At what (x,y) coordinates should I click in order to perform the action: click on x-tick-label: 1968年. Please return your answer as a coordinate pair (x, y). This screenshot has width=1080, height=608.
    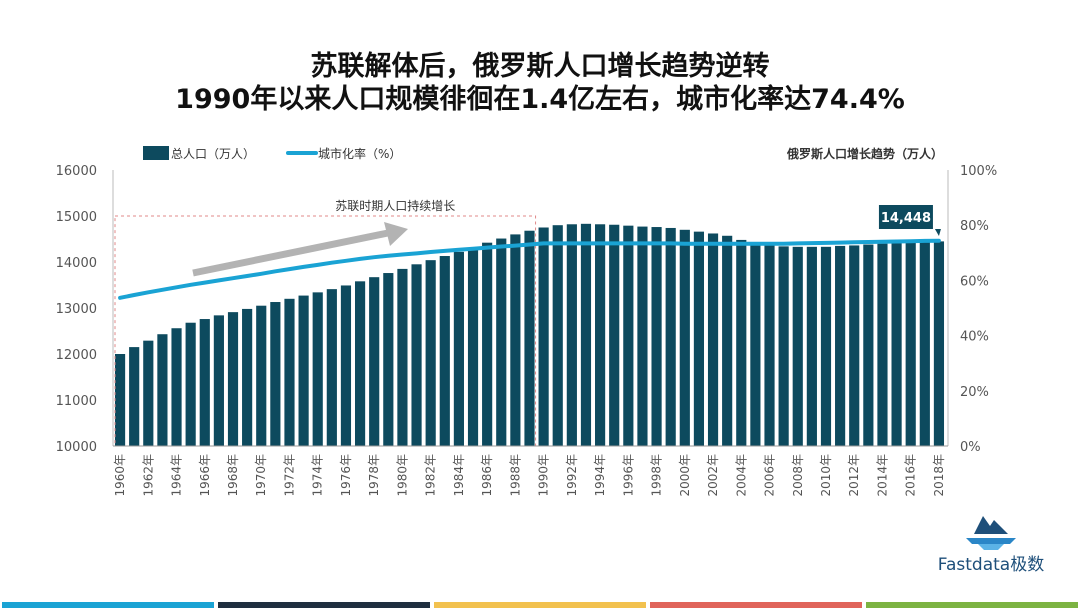
    Looking at the image, I should click on (233, 475).